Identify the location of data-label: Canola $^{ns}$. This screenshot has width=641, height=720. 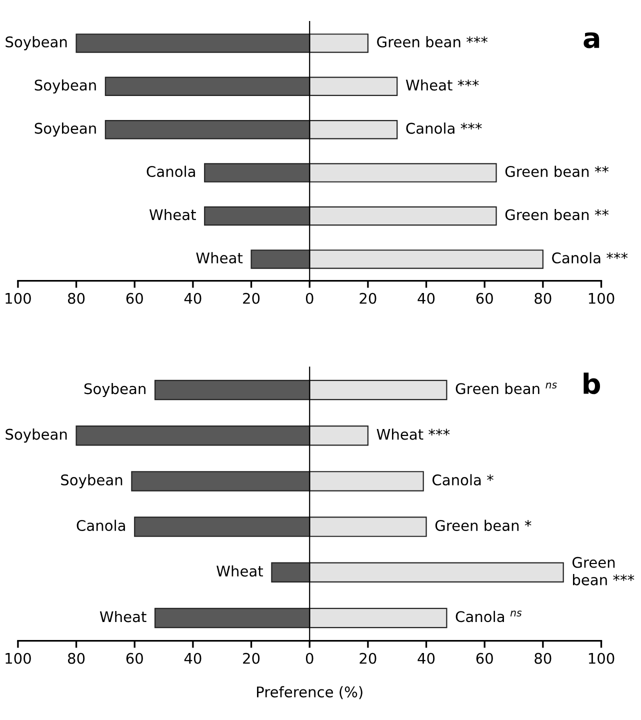
(489, 616).